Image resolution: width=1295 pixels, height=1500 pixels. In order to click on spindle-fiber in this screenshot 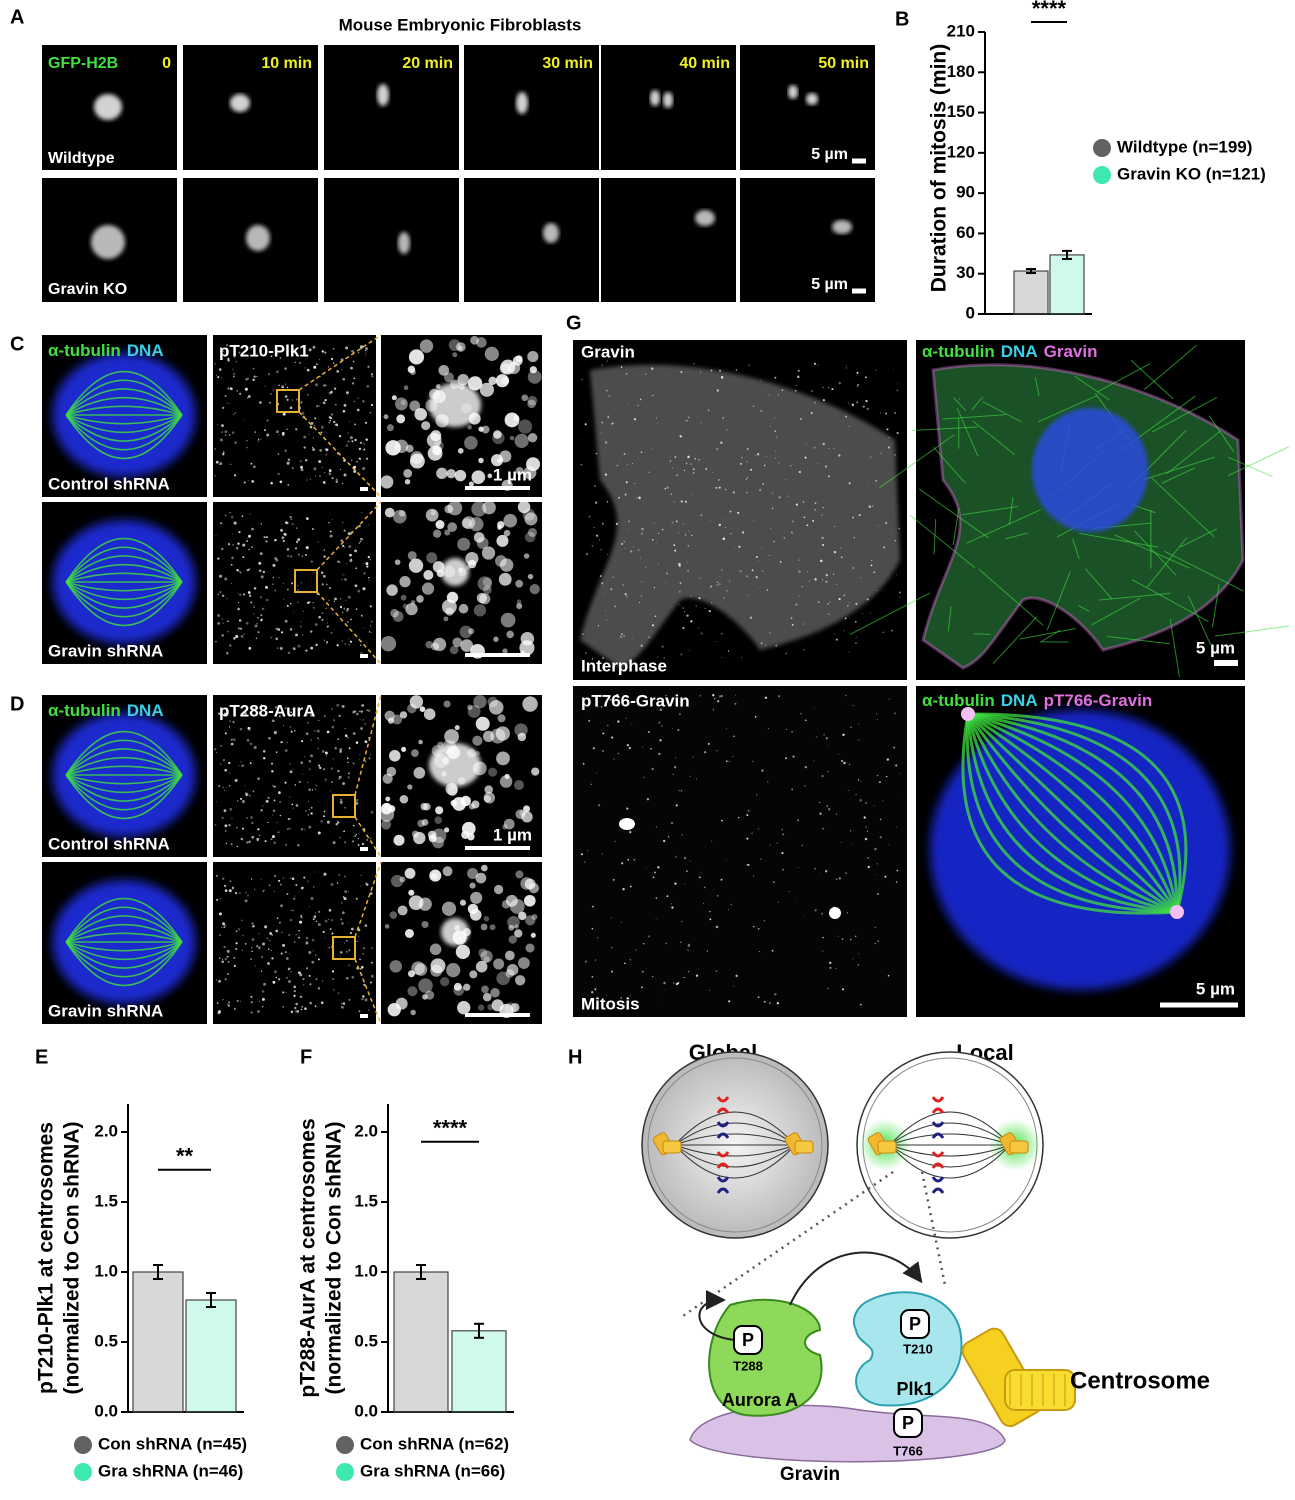, I will do `click(735, 1161)`.